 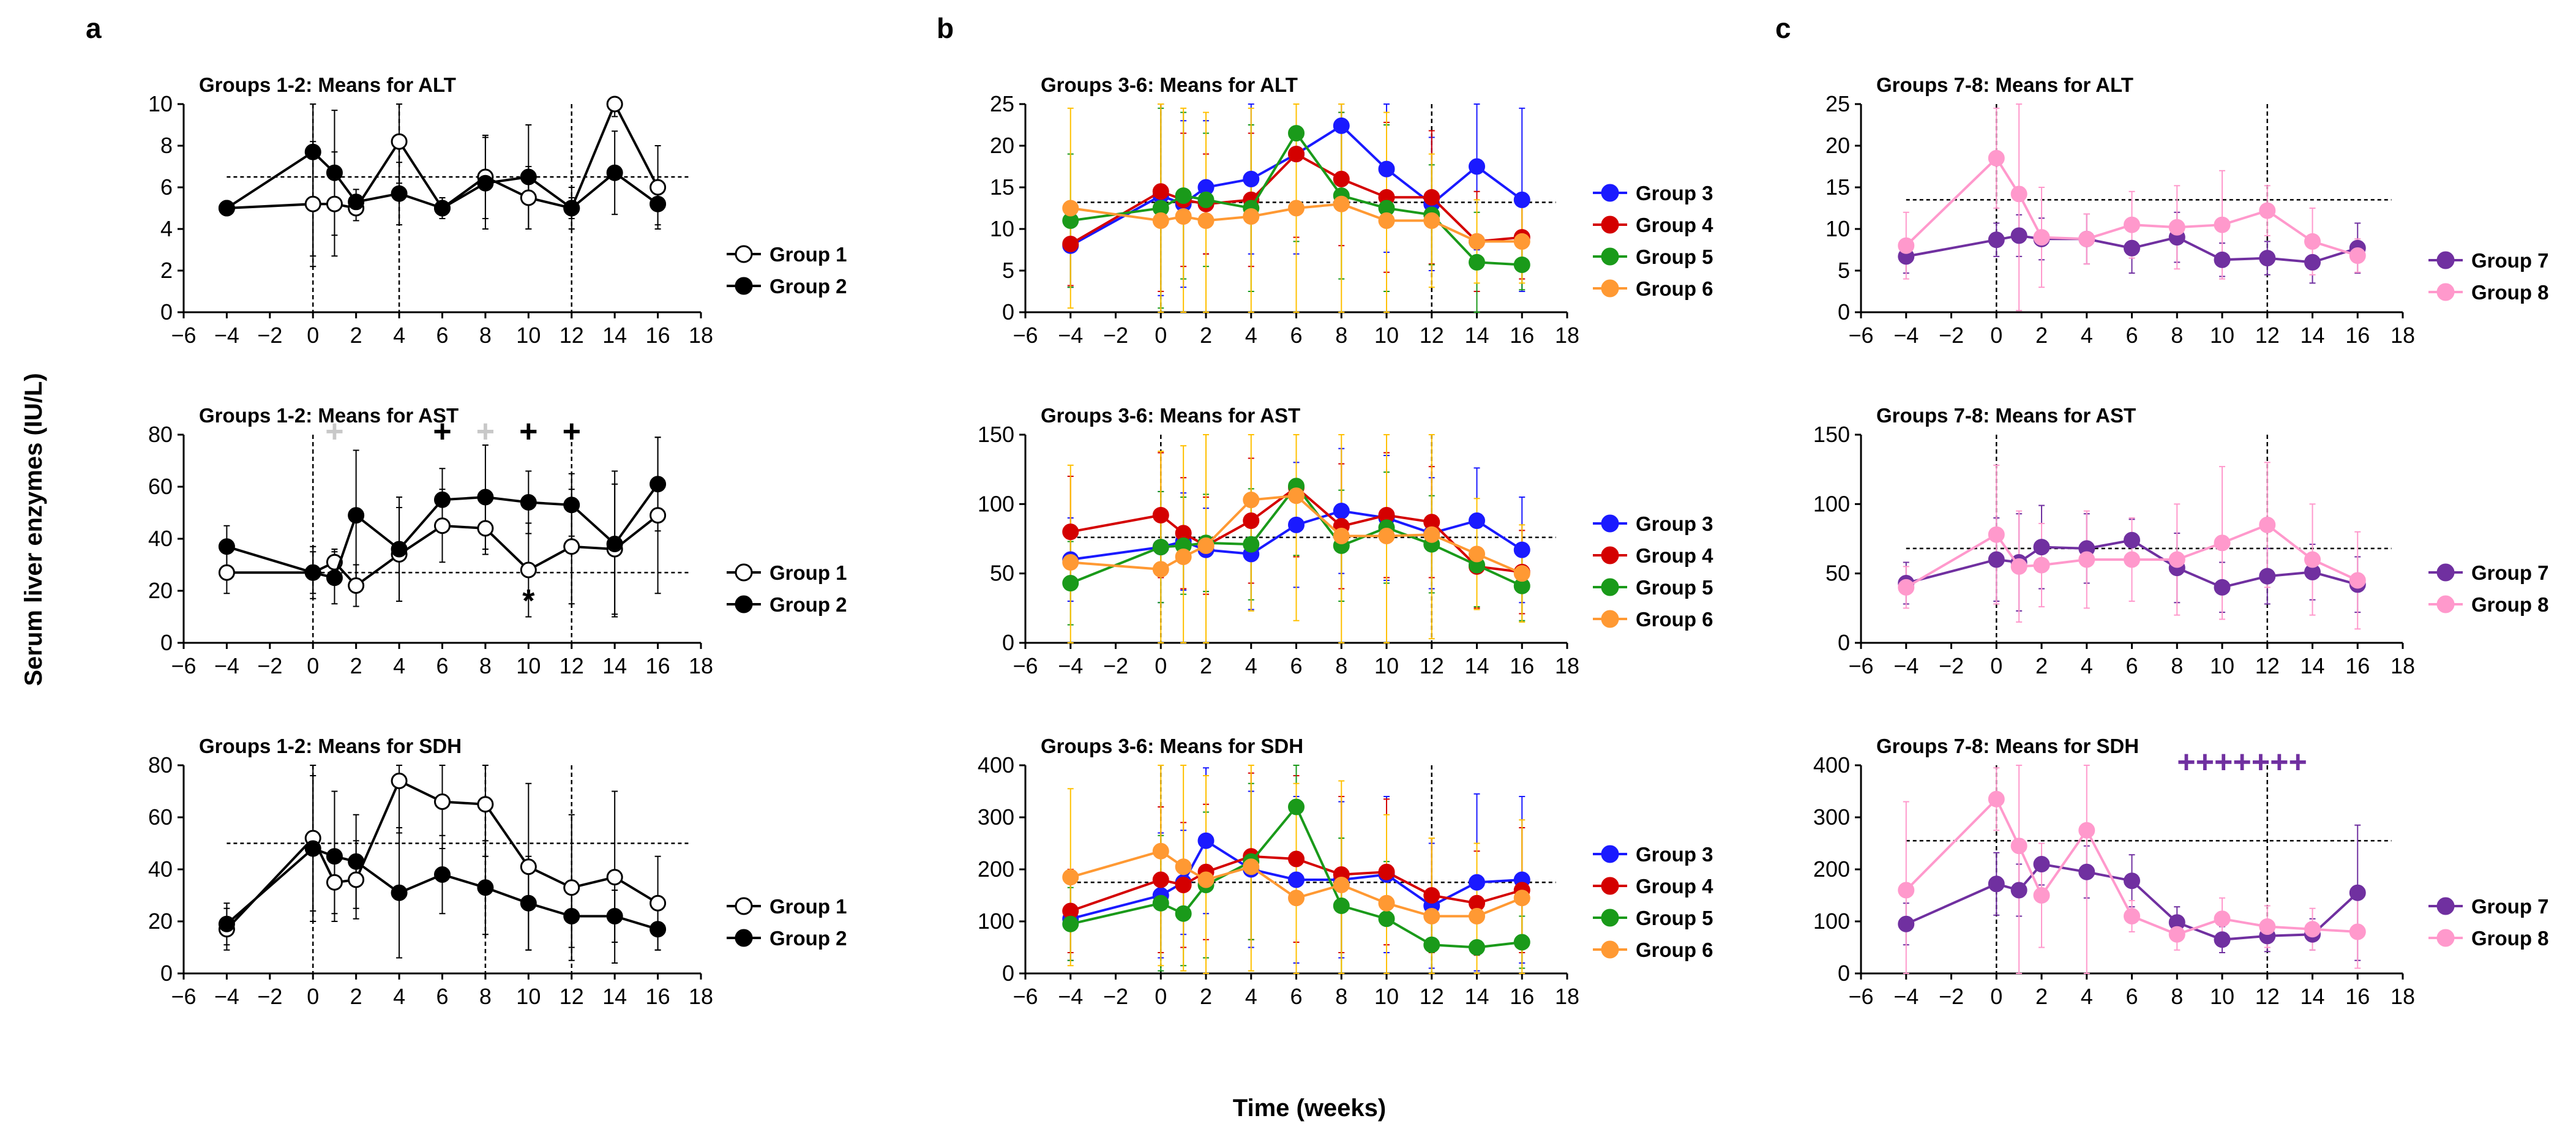 What do you see at coordinates (1832, 434) in the screenshot?
I see `y-tick-label: 150` at bounding box center [1832, 434].